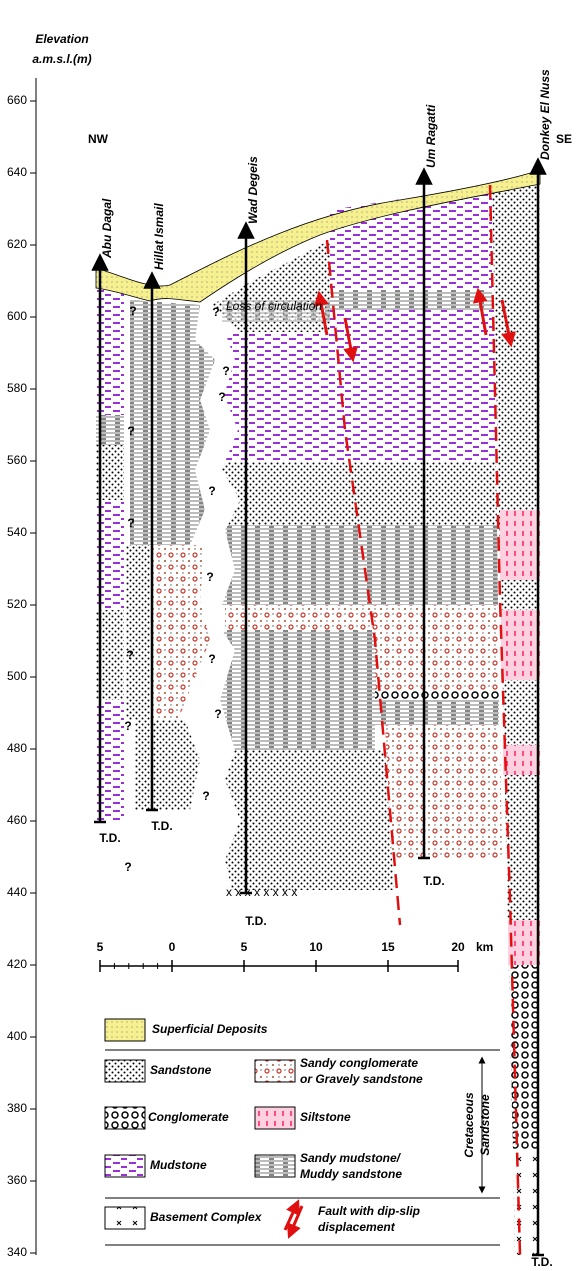 Image resolution: width=581 pixels, height=1271 pixels. What do you see at coordinates (17, 1108) in the screenshot?
I see `tick-label: 380` at bounding box center [17, 1108].